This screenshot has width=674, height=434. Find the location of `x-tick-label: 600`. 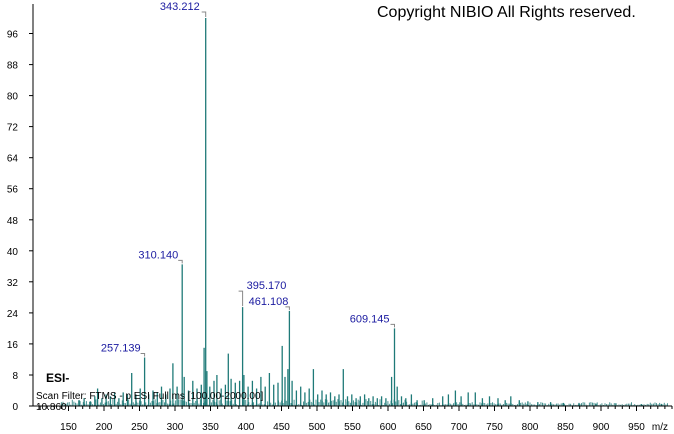

x-tick-label: 600 is located at coordinates (388, 427).